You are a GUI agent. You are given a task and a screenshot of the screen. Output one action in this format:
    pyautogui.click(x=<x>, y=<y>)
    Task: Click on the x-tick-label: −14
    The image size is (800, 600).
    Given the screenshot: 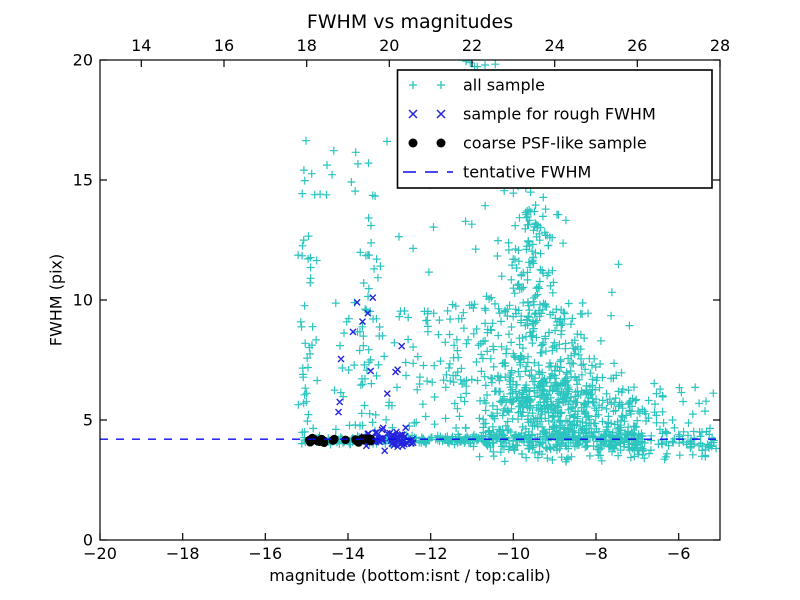 What is the action you would take?
    pyautogui.click(x=348, y=553)
    